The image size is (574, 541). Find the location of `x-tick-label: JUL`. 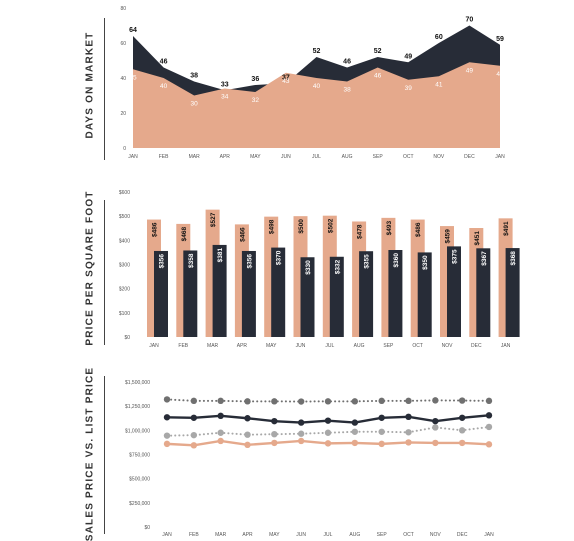

x-tick-label: JUL is located at coordinates (329, 346).